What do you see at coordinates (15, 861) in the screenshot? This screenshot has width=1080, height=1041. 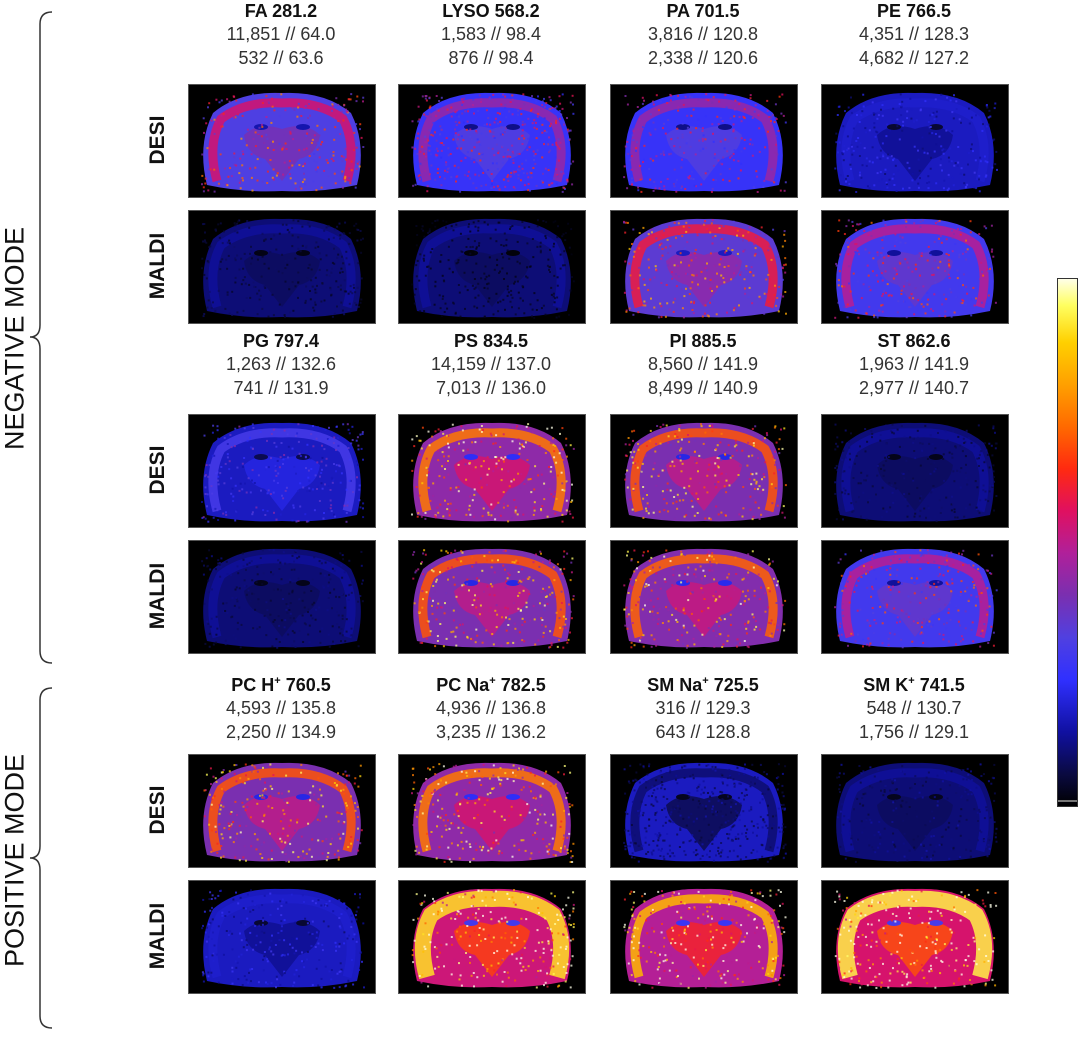 I see `positive-mode-label: POSITIVE MODE` at bounding box center [15, 861].